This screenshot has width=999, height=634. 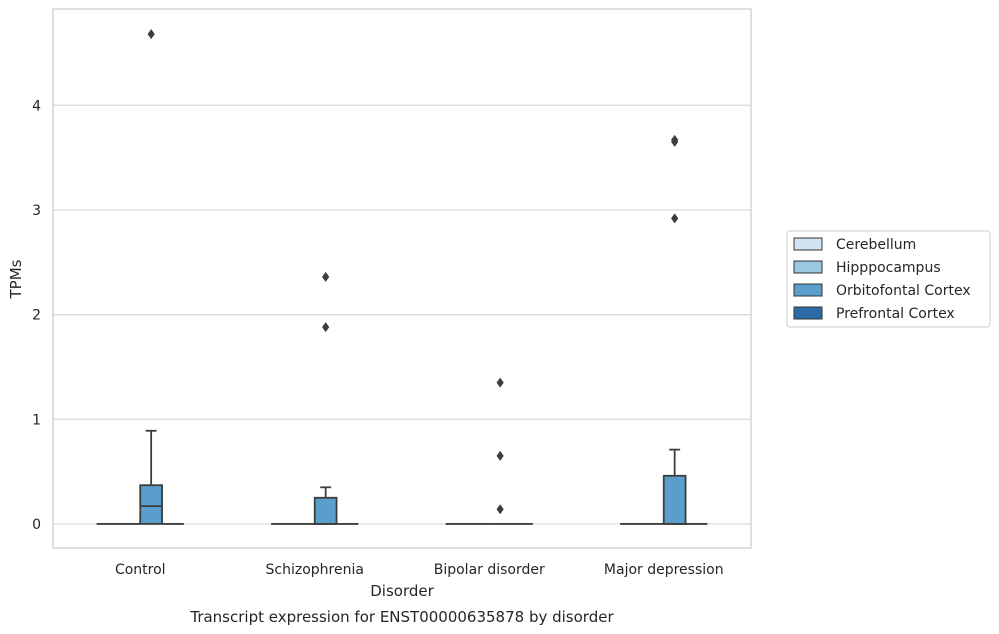 I want to click on y-tick-label: 1, so click(x=36, y=420).